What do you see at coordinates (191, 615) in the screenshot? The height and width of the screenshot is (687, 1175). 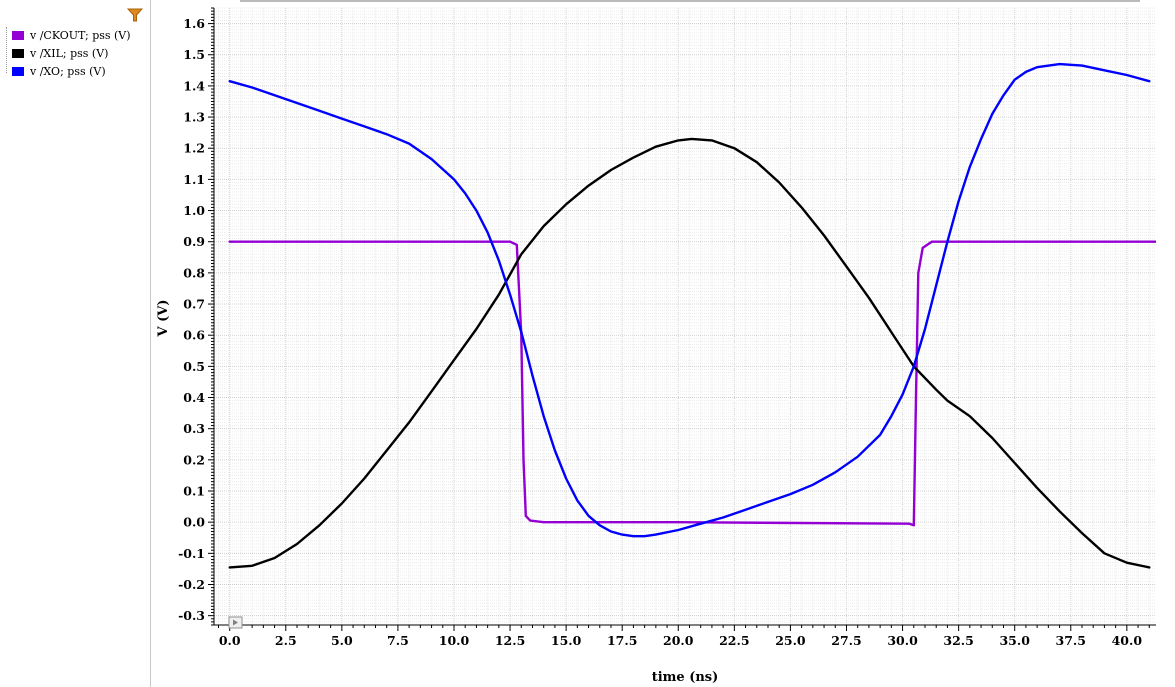 I see `y-tick-label: -0.3` at bounding box center [191, 615].